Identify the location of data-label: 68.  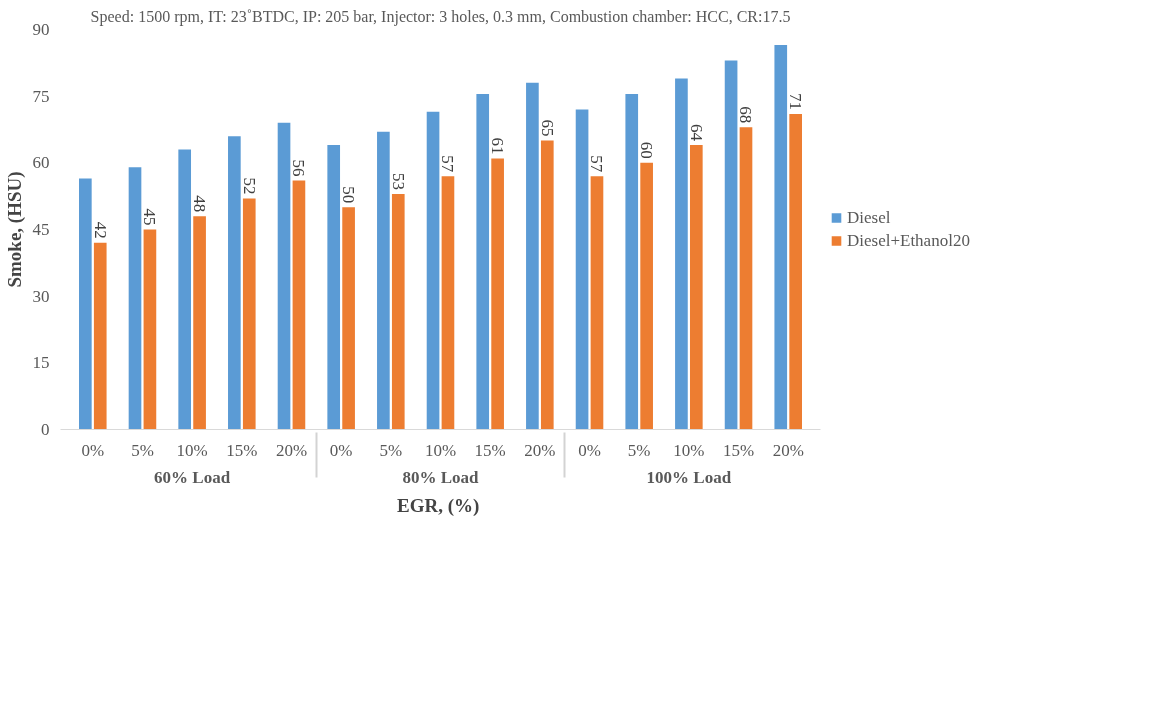
(746, 115).